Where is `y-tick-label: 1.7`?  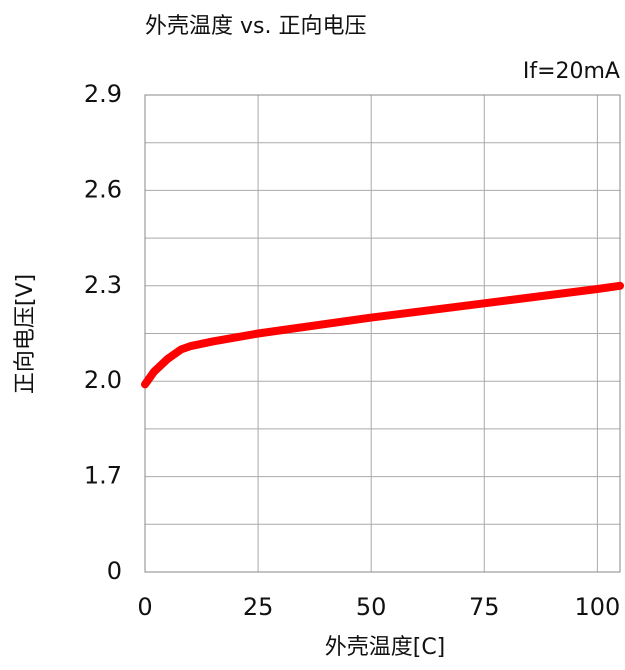 y-tick-label: 1.7 is located at coordinates (103, 476).